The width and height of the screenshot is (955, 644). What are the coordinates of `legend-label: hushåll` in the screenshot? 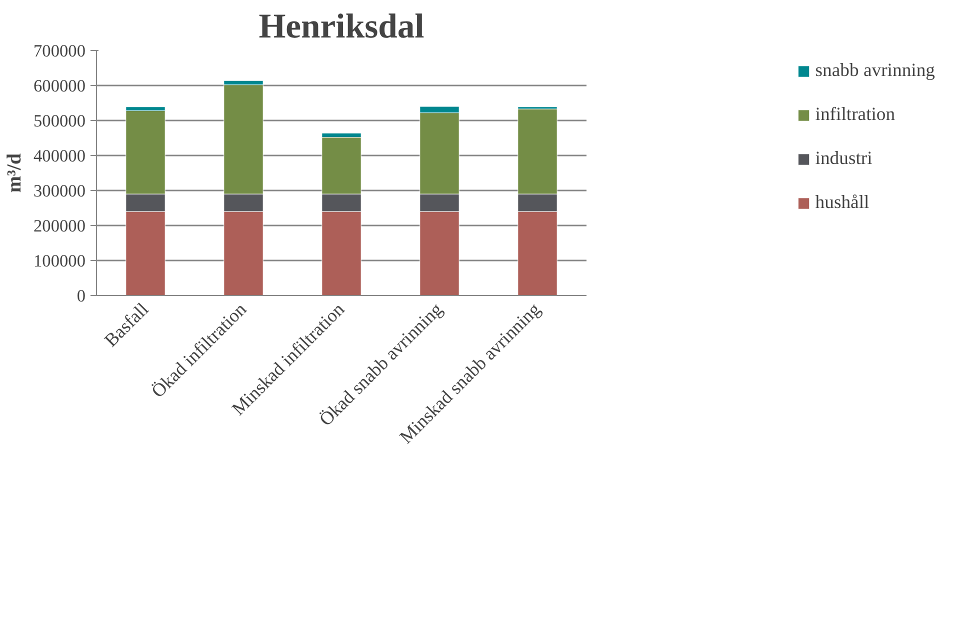 It's located at (842, 203).